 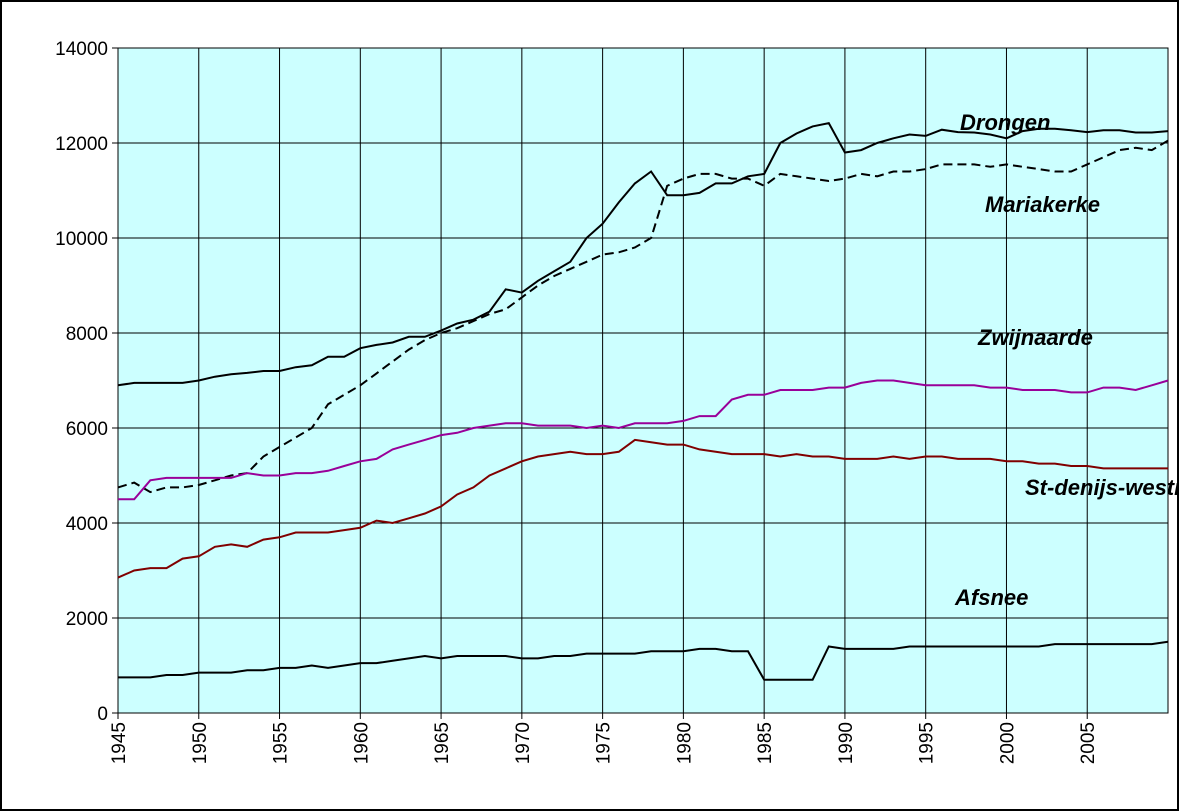 I want to click on y-tick-label: 10000, so click(x=81, y=239).